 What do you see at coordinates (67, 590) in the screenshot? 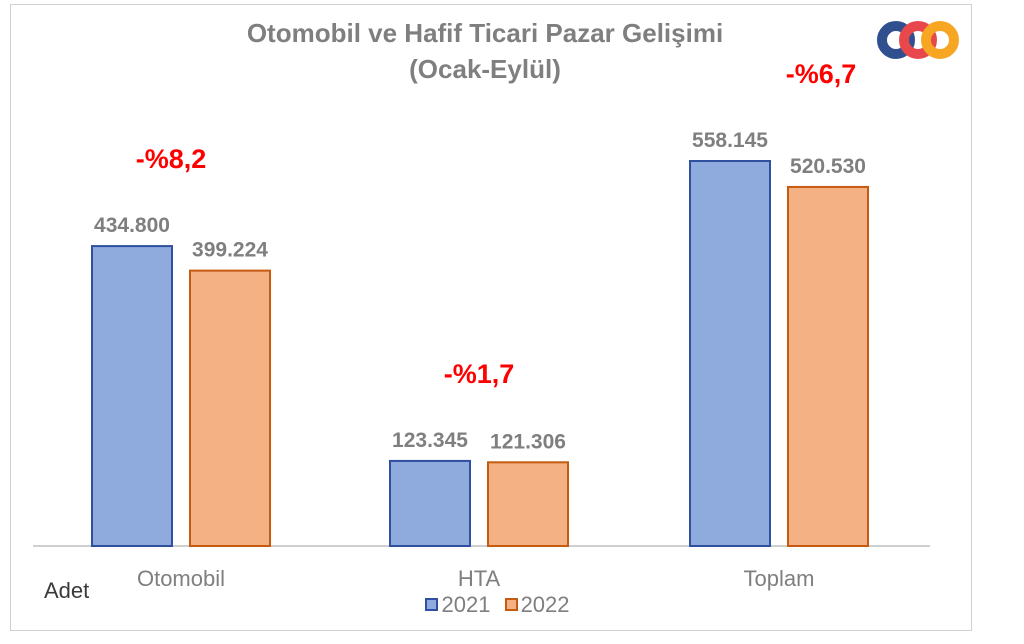
I see `y-unit-label: Adet` at bounding box center [67, 590].